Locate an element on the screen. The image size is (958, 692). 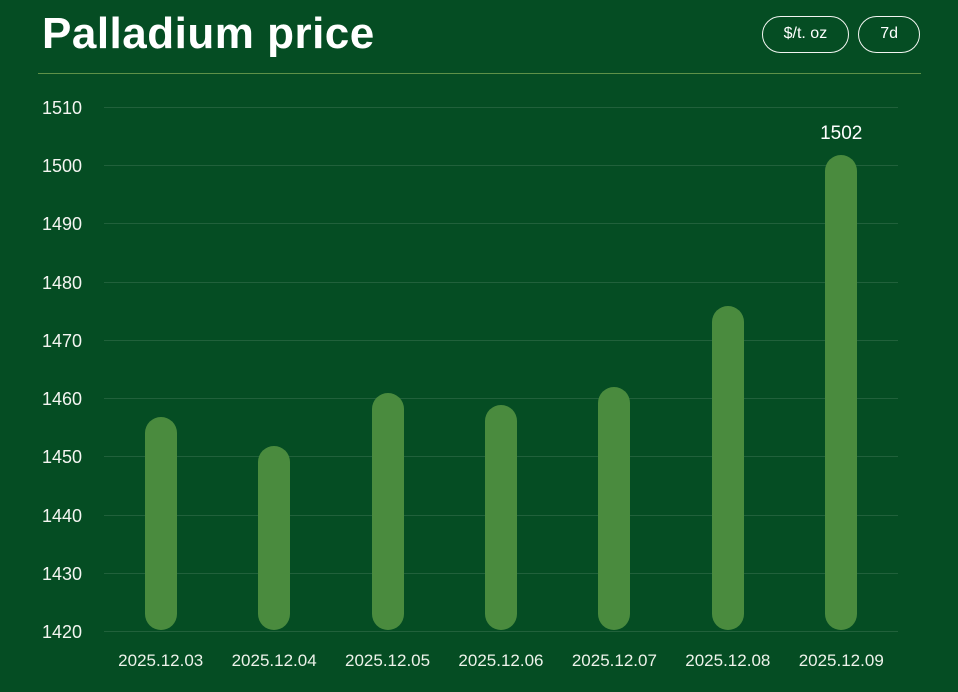
x-axis-tick-label: 2025.12.09 is located at coordinates (841, 660).